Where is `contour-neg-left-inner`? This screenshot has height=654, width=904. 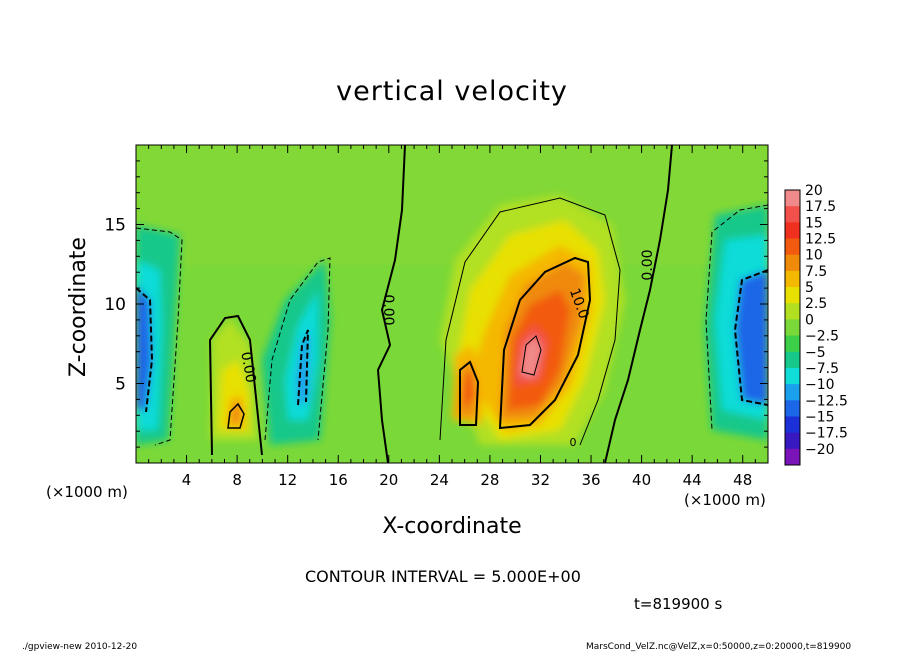
contour-neg-left-inner is located at coordinates (145, 350).